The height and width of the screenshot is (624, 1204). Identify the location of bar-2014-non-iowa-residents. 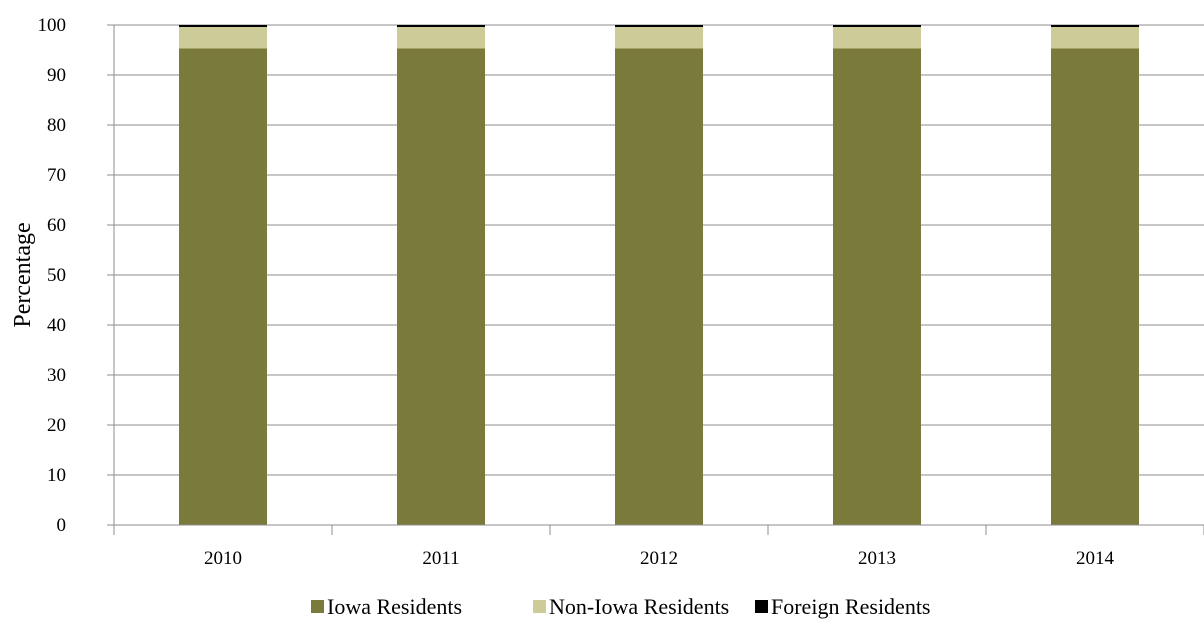
(1095, 38).